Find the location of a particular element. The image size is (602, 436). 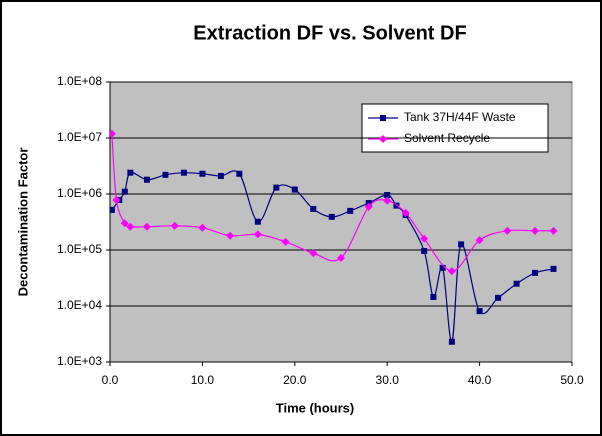

legend-box is located at coordinates (455, 128).